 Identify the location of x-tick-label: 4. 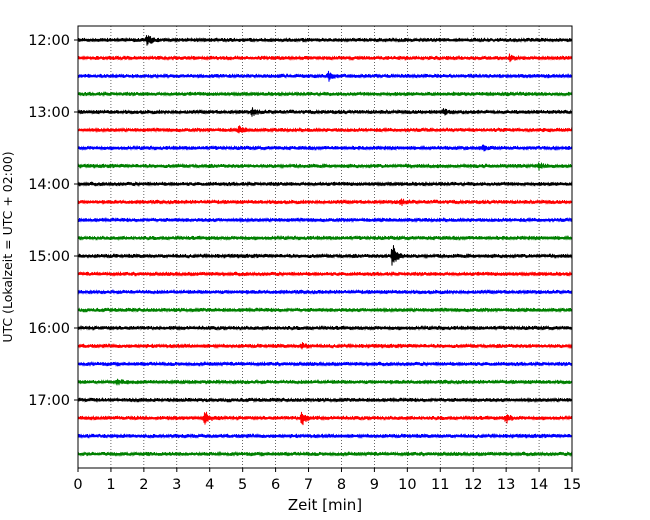
(209, 485).